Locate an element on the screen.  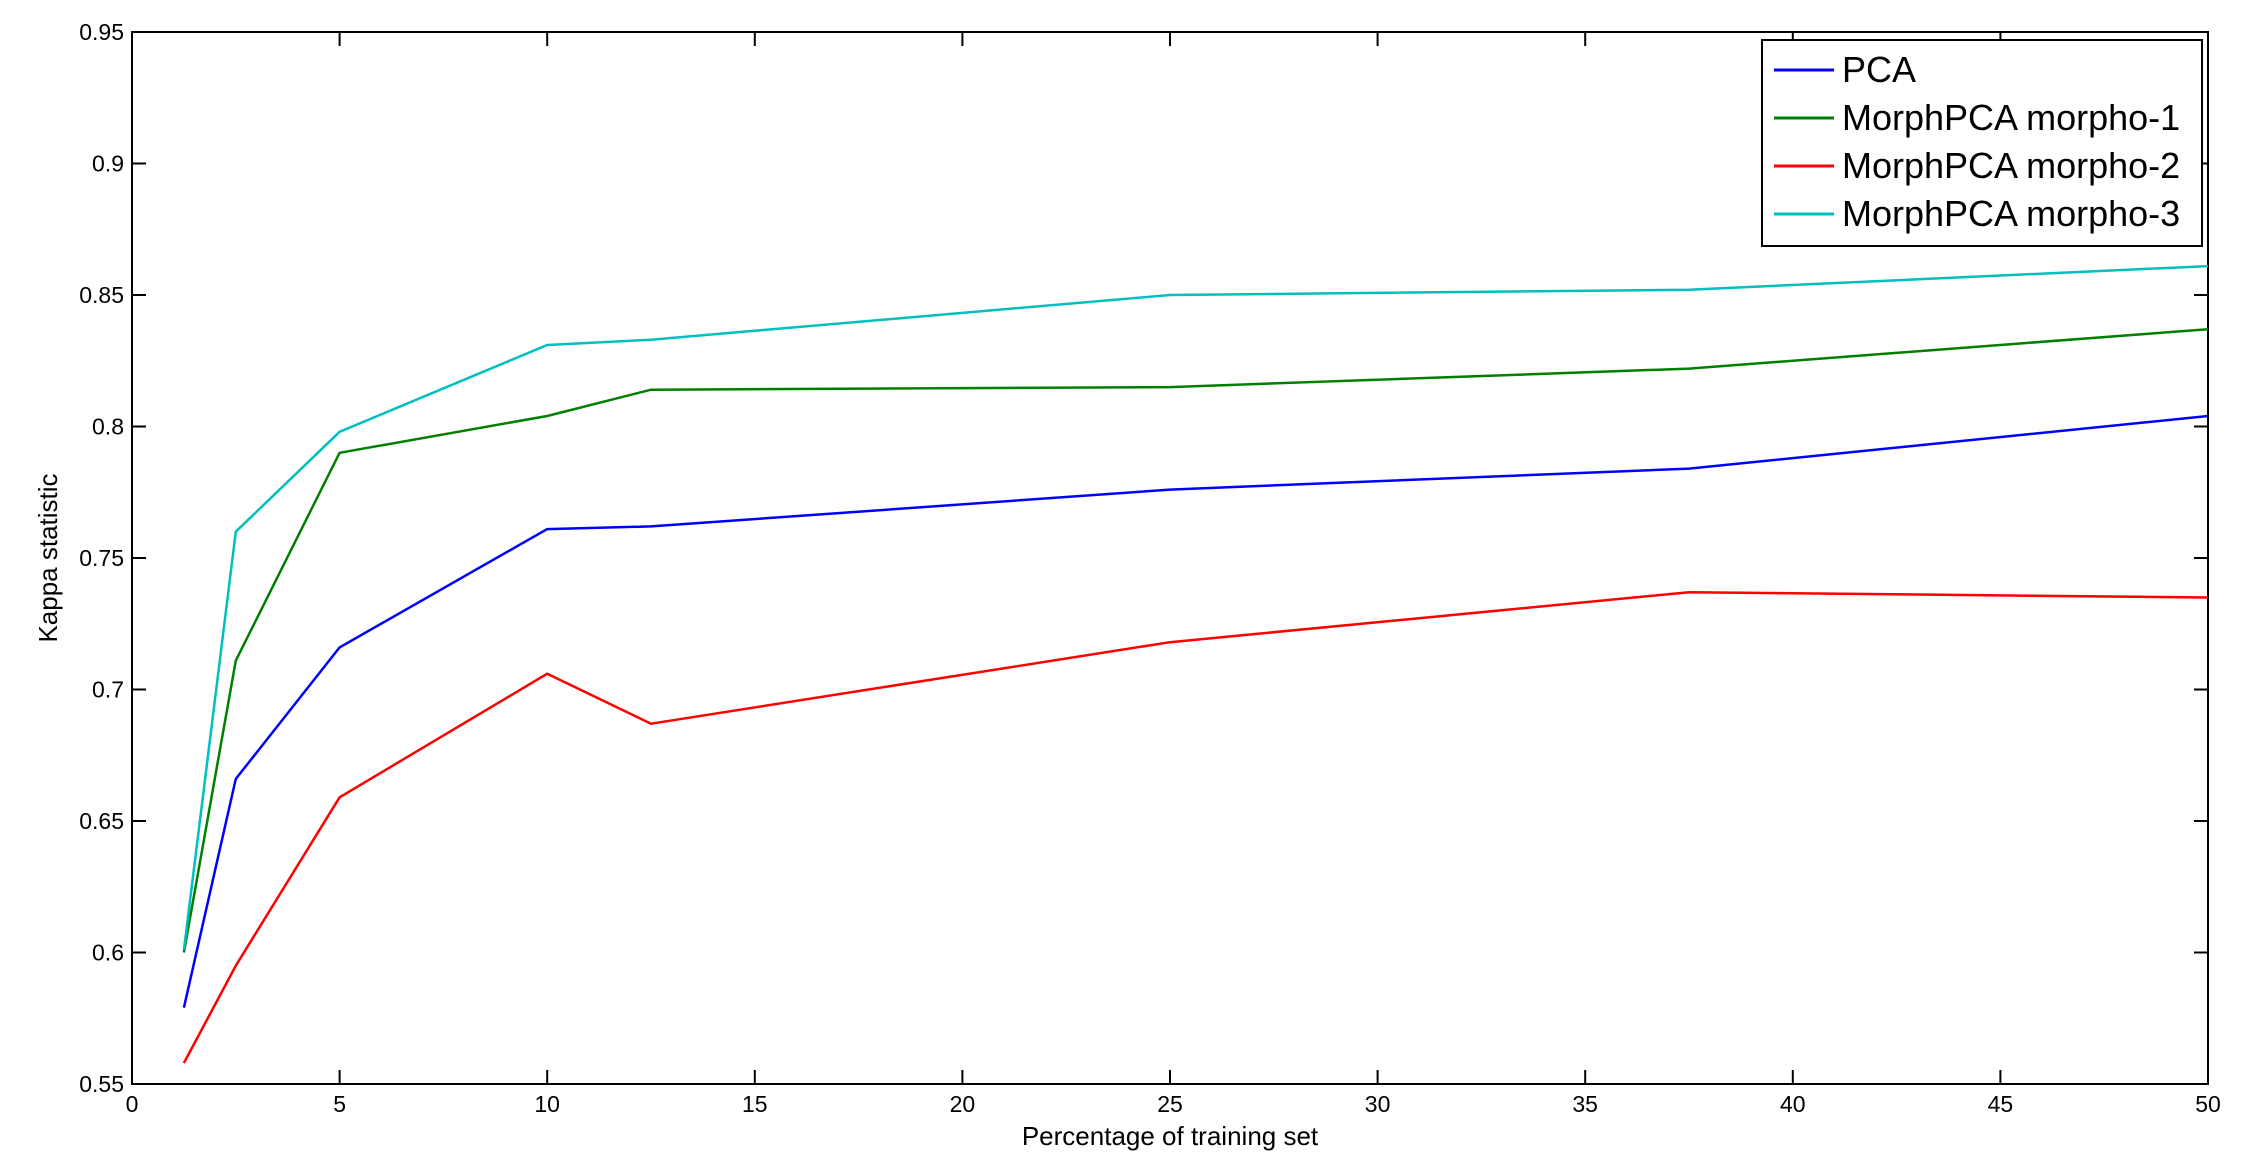
x-tick-label: 45 is located at coordinates (2001, 1104).